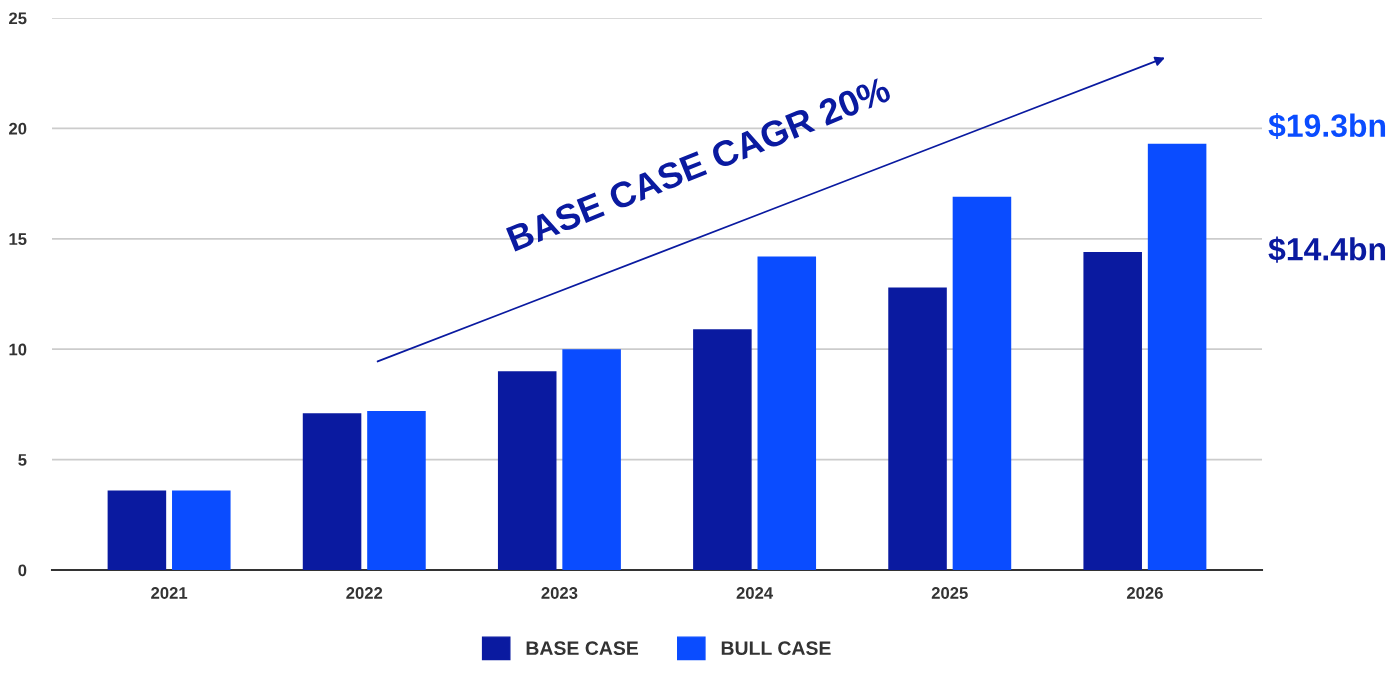 The height and width of the screenshot is (674, 1398). I want to click on x-tick-label: 2026, so click(1144, 593).